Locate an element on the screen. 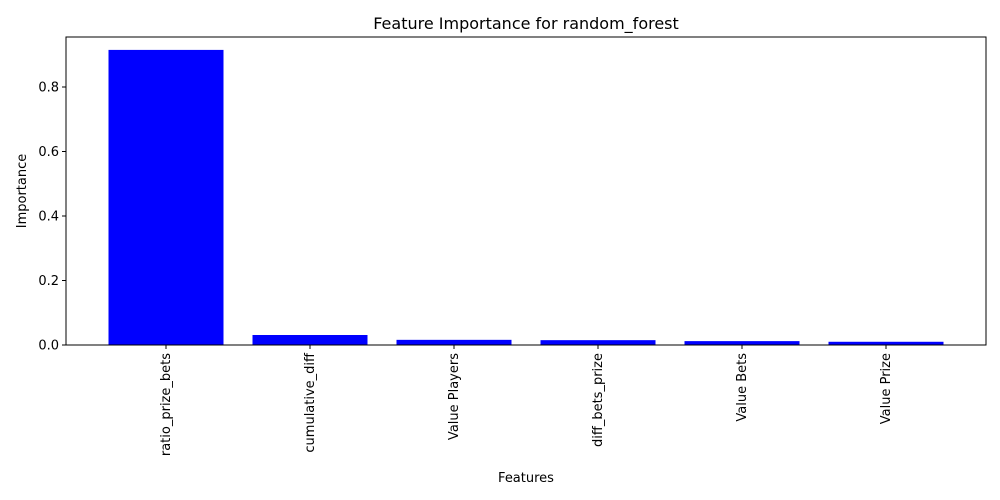  x-tick-label: Value Players is located at coordinates (454, 396).